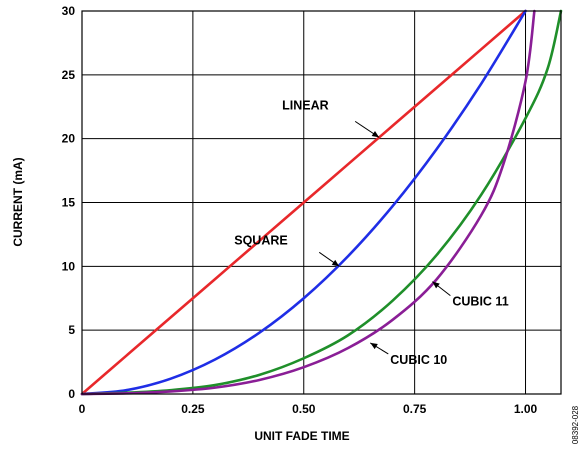 This screenshot has width=583, height=449. Describe the element at coordinates (71, 330) in the screenshot. I see `y-tick-label: 5` at that location.